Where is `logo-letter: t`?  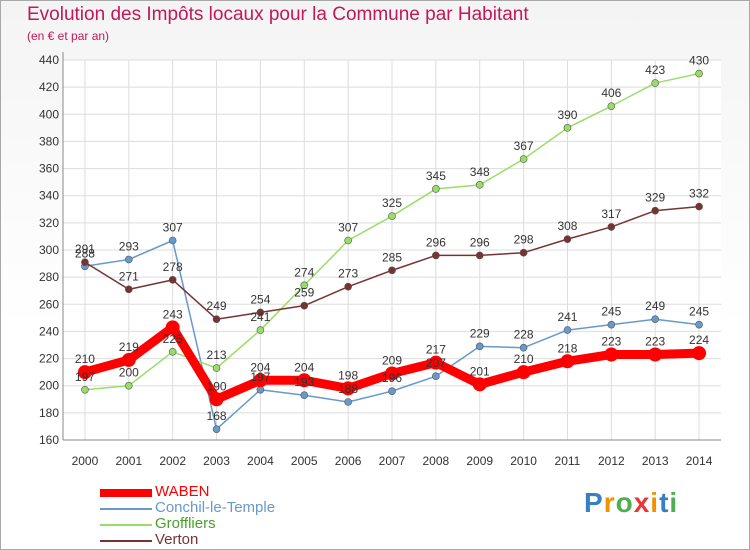 logo-letter: t is located at coordinates (664, 502).